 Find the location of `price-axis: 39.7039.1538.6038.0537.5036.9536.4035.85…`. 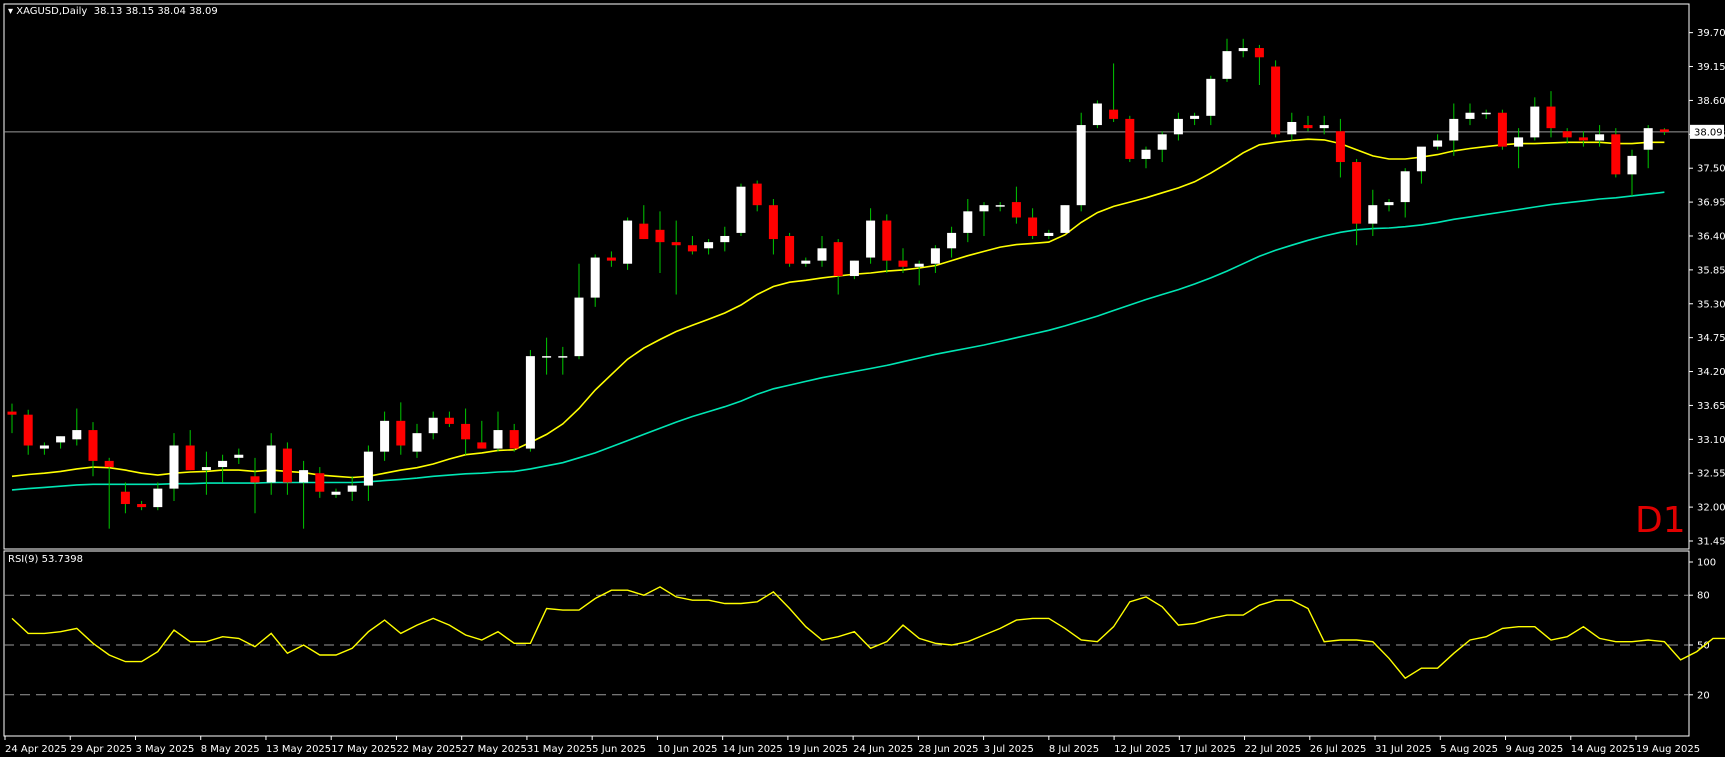

price-axis: 39.7039.1538.6038.0537.5036.9536.4035.85… is located at coordinates (1707, 288).